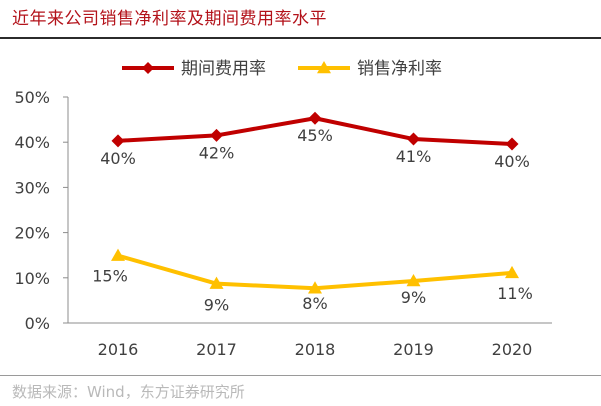 The image size is (601, 406). I want to click on x-tick-label: 2018, so click(315, 349).